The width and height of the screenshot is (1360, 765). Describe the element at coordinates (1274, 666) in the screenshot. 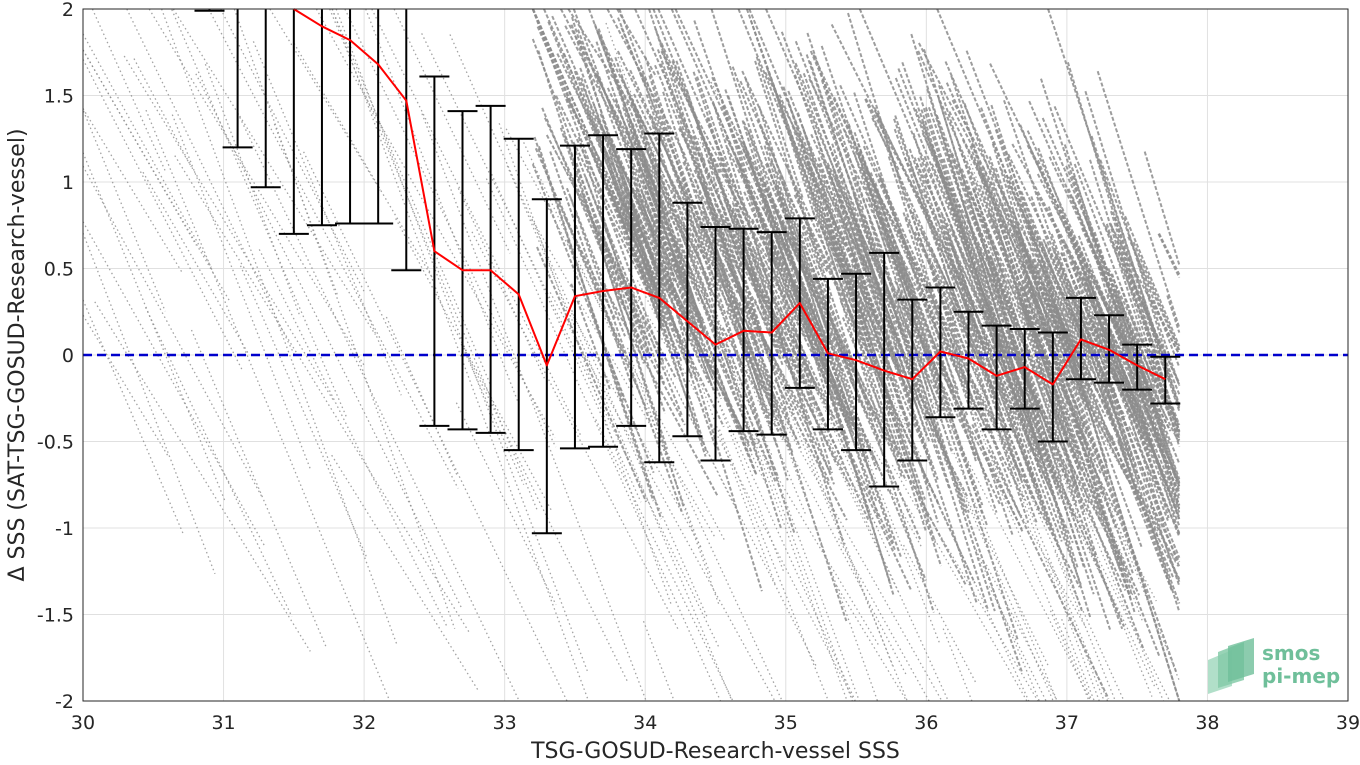

I see `smos-pimep-logo: smos pi-mep` at that location.